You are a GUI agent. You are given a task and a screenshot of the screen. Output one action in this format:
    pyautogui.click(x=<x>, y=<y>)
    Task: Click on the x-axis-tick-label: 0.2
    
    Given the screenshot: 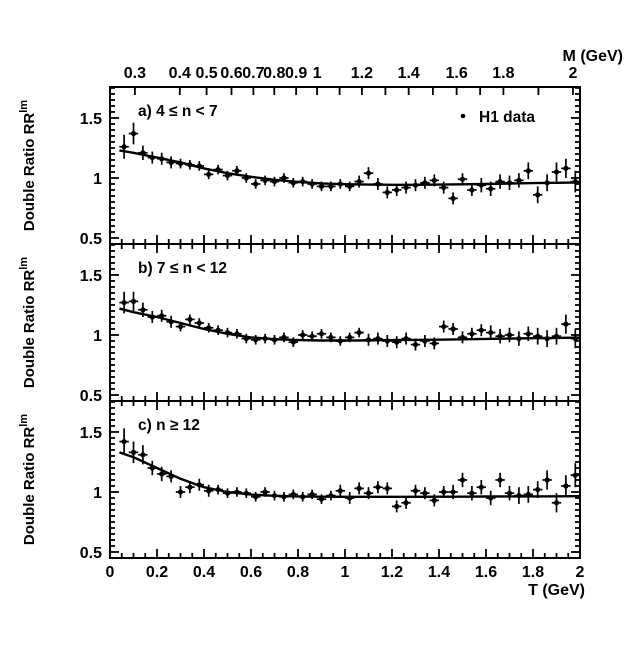 What is the action you would take?
    pyautogui.click(x=157, y=572)
    